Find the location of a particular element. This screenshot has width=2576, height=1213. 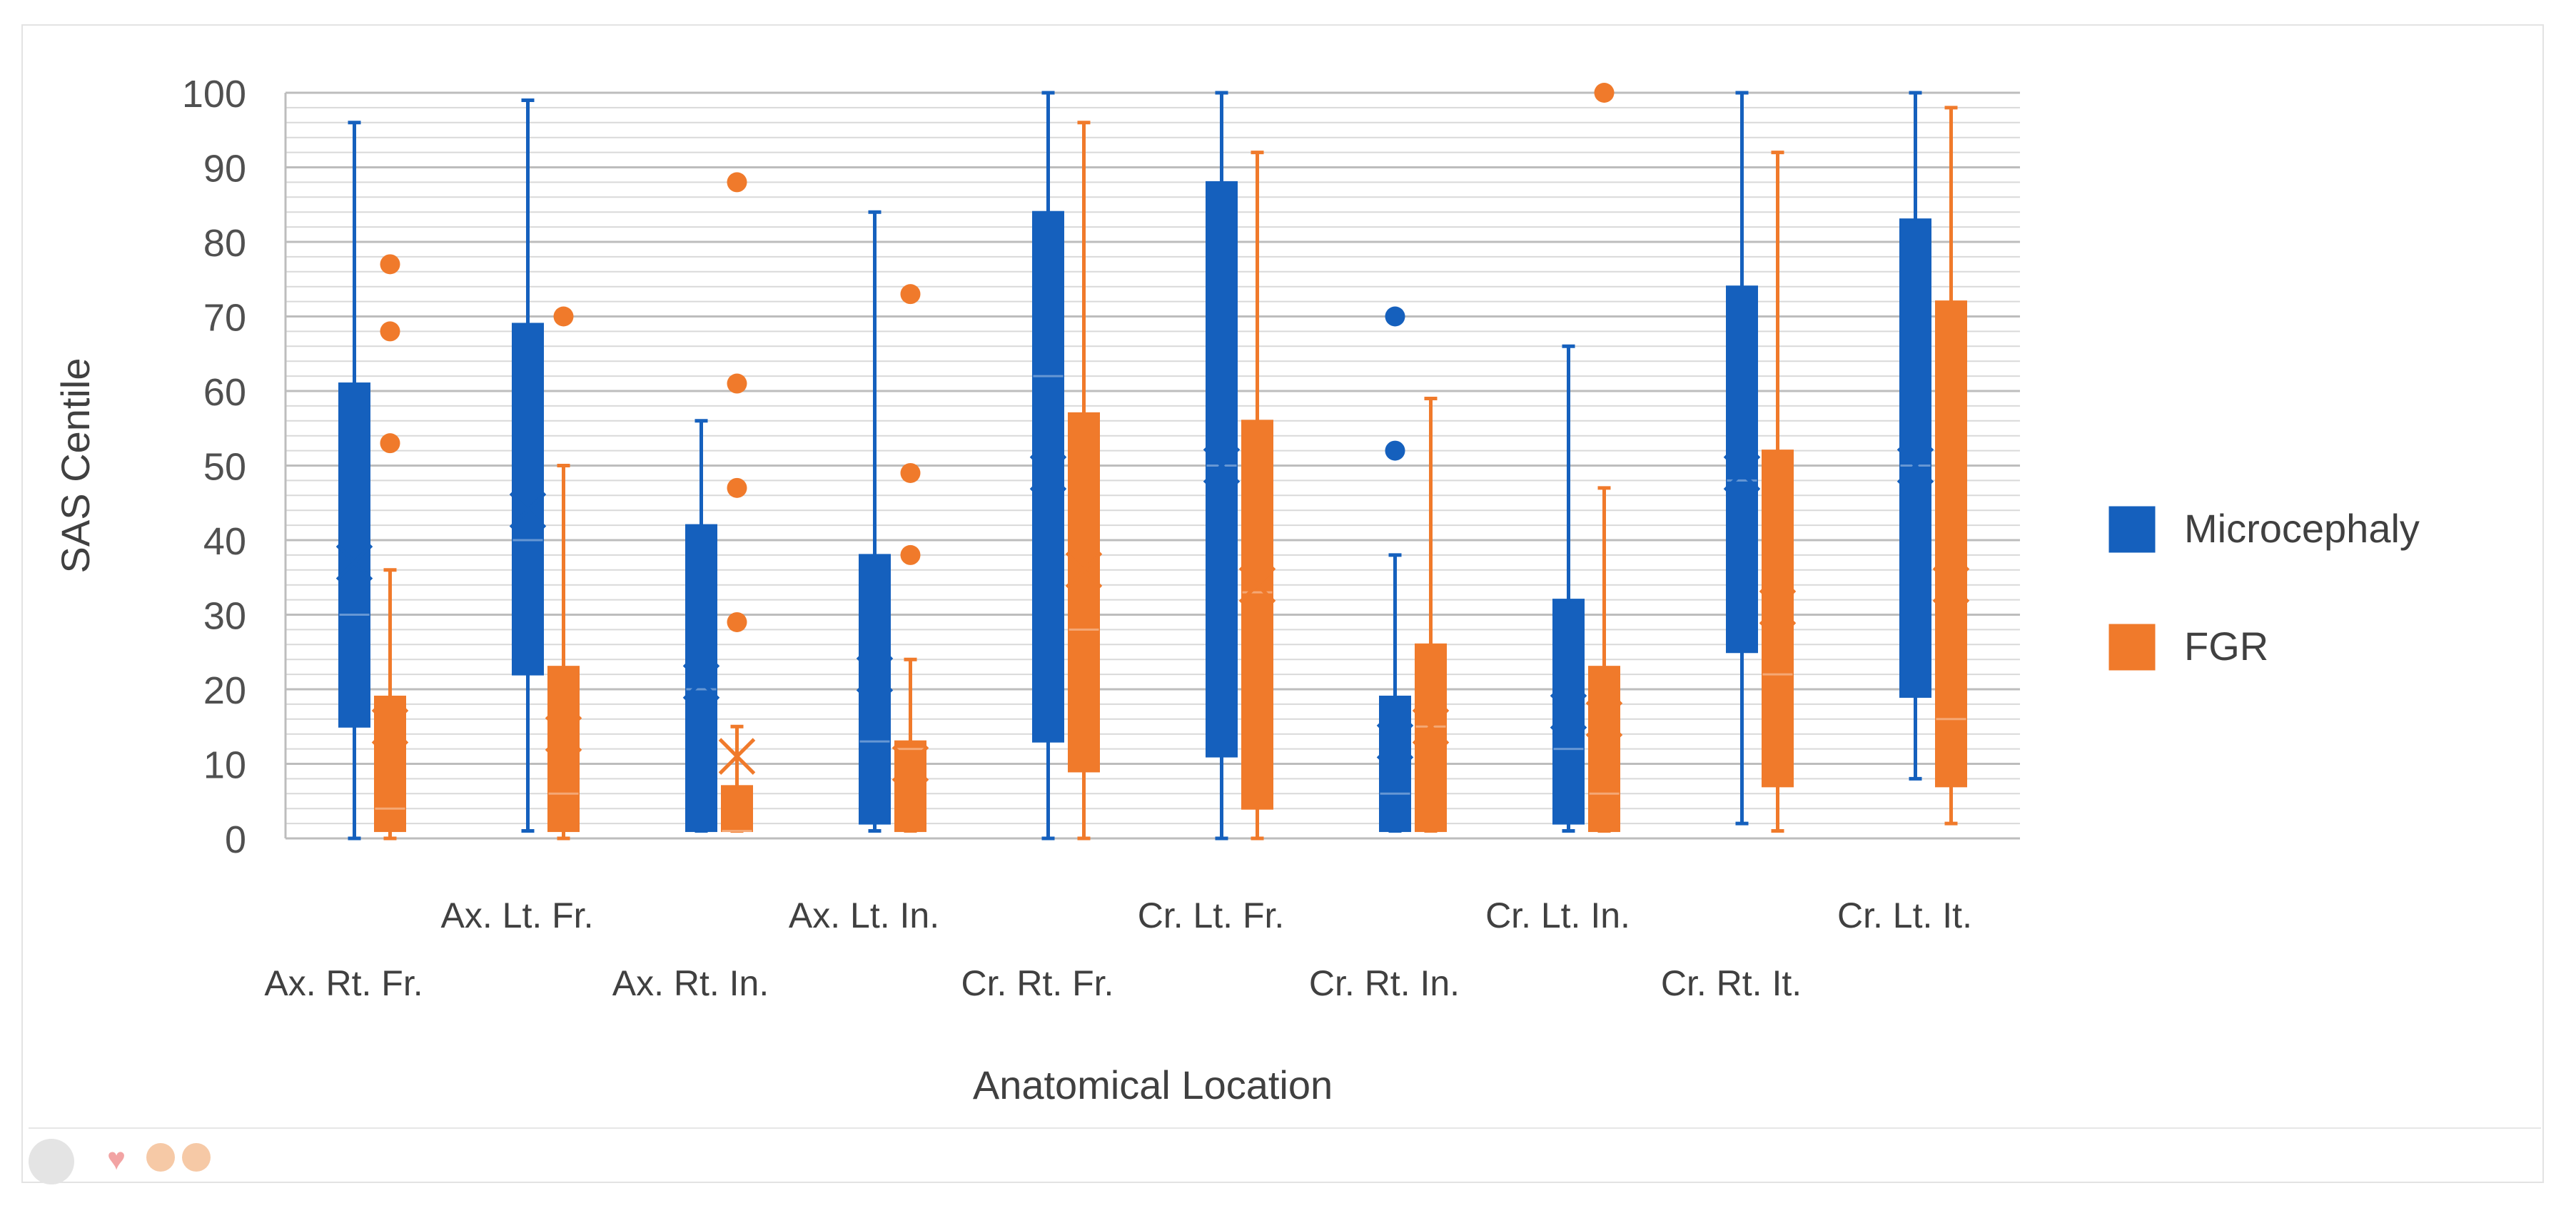

x-category-label: Cr. Rt. It. is located at coordinates (1731, 983).